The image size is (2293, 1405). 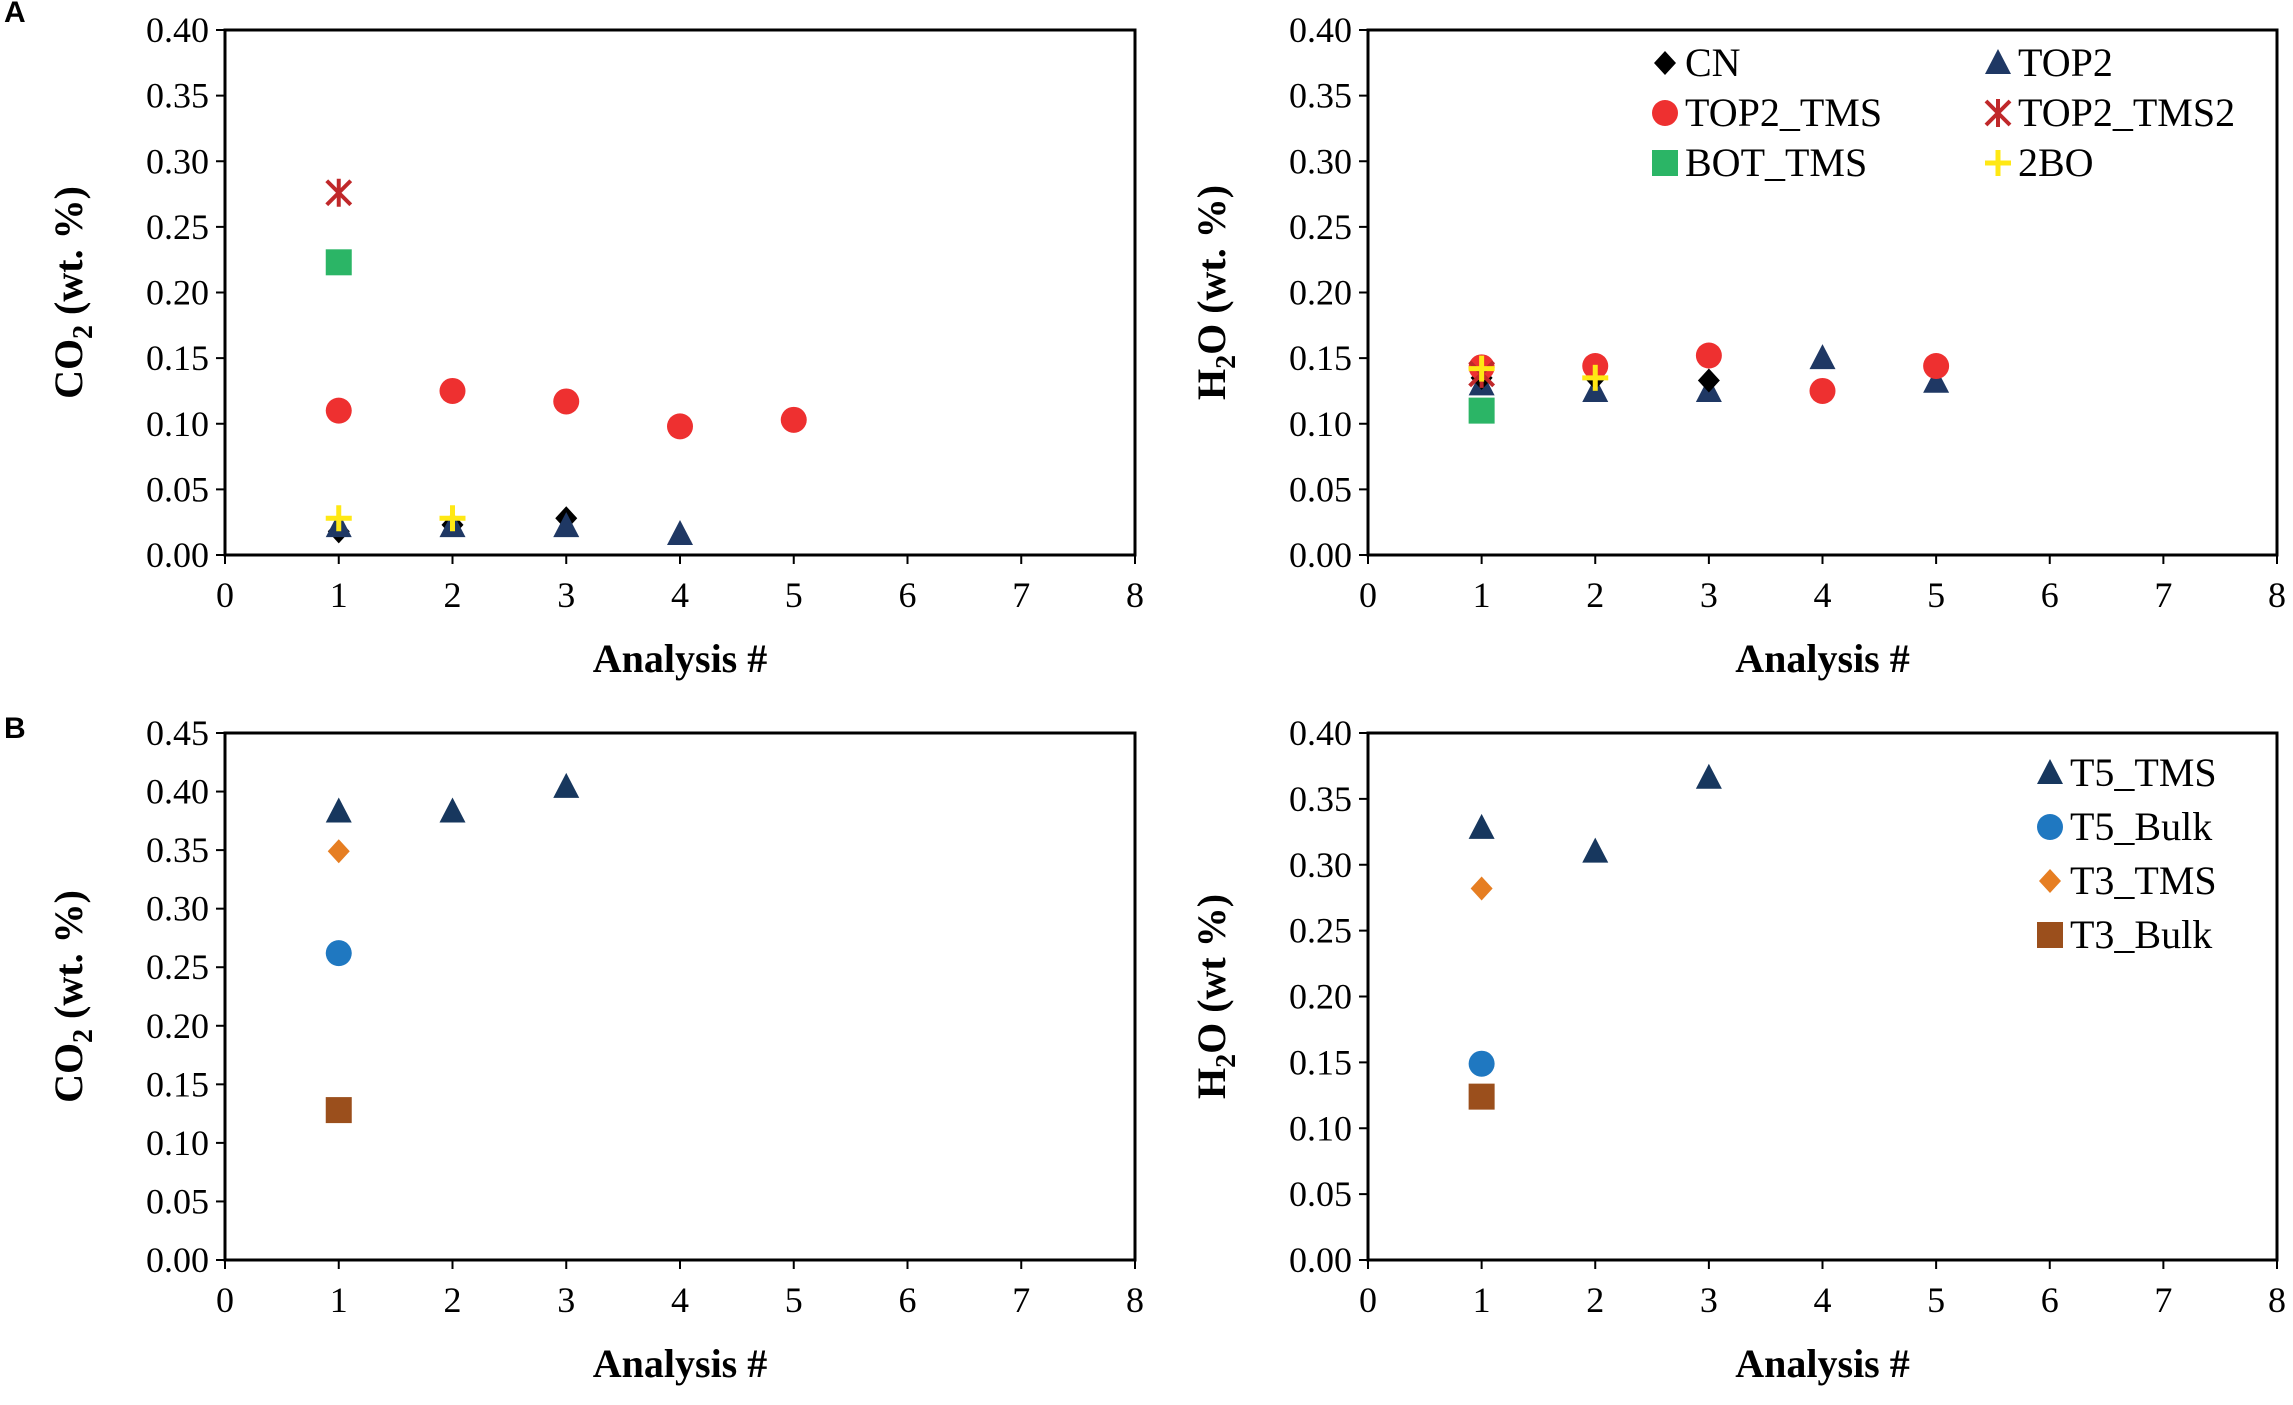 I want to click on legend-marker-cn, so click(x=1665, y=63).